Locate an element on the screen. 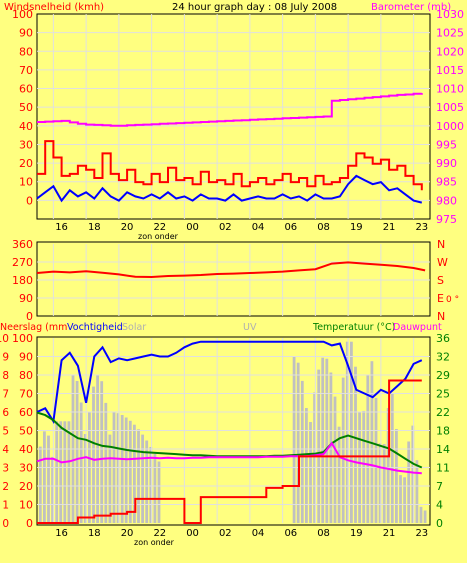 This screenshot has width=467, height=563. humidity-line is located at coordinates (229, 382).